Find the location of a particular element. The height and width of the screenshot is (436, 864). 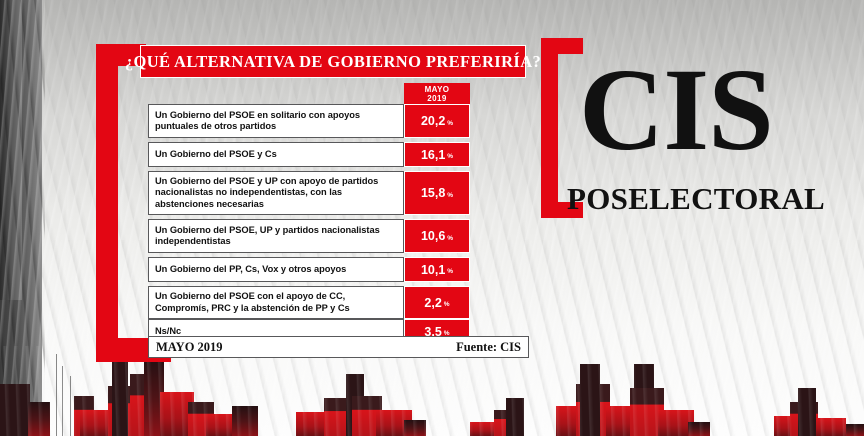

table-row: Un Gobierno del PSOE y Cs 16,1 % is located at coordinates (309, 154).